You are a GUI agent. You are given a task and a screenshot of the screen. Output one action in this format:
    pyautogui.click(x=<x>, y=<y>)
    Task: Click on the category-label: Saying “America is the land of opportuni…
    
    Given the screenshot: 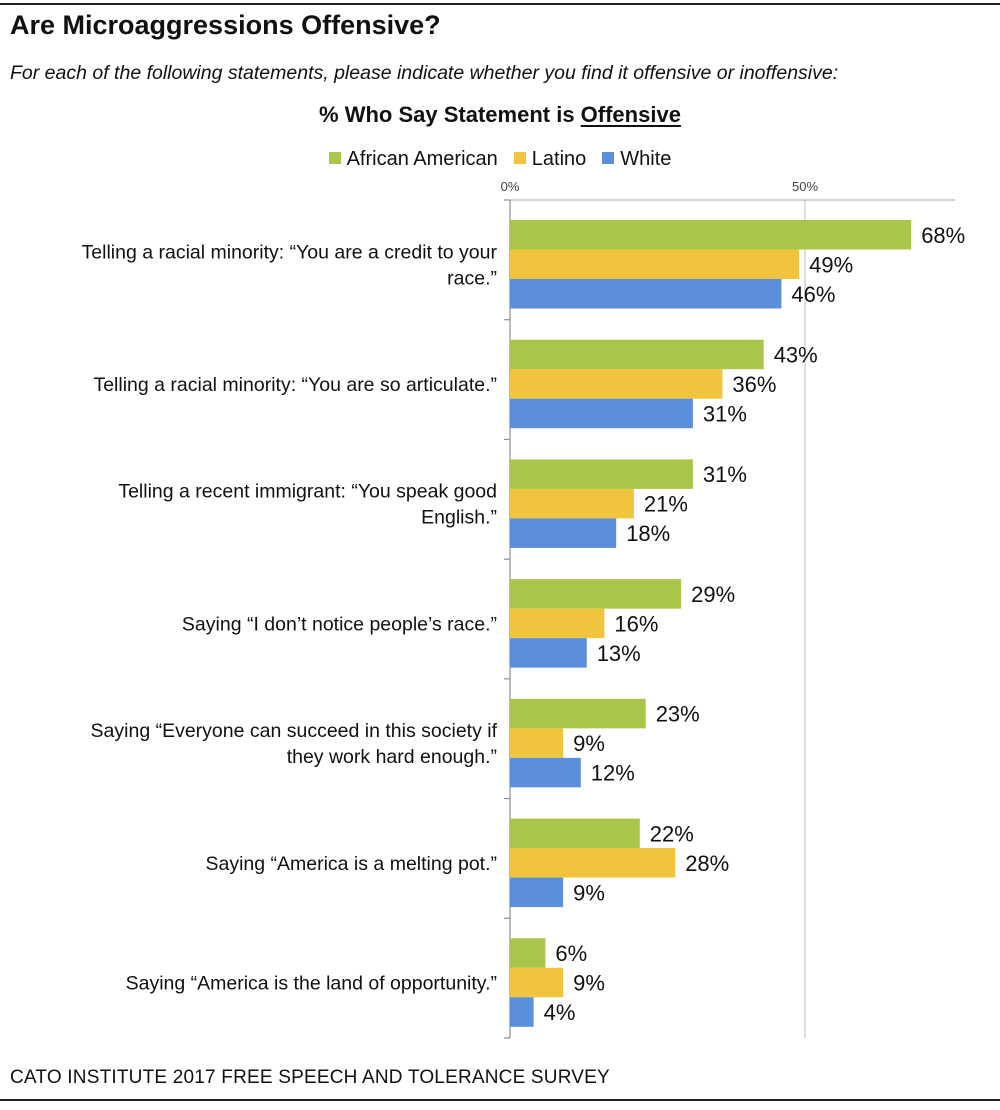 What is the action you would take?
    pyautogui.click(x=311, y=984)
    